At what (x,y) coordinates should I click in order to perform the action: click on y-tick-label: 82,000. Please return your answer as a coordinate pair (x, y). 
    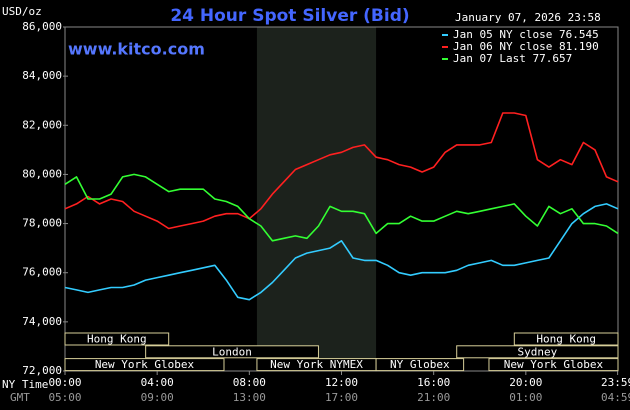
    Looking at the image, I should click on (42, 124).